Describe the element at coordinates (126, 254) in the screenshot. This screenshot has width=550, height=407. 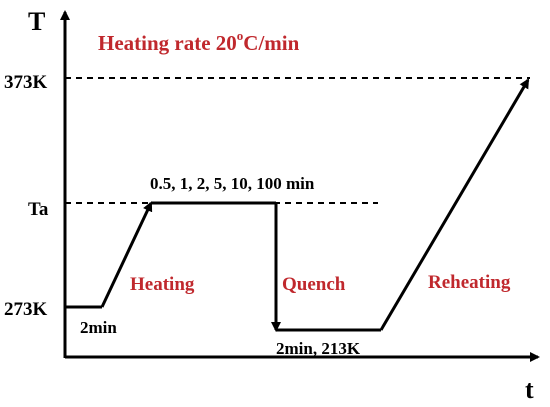
I see `heating-ramp-arrow` at that location.